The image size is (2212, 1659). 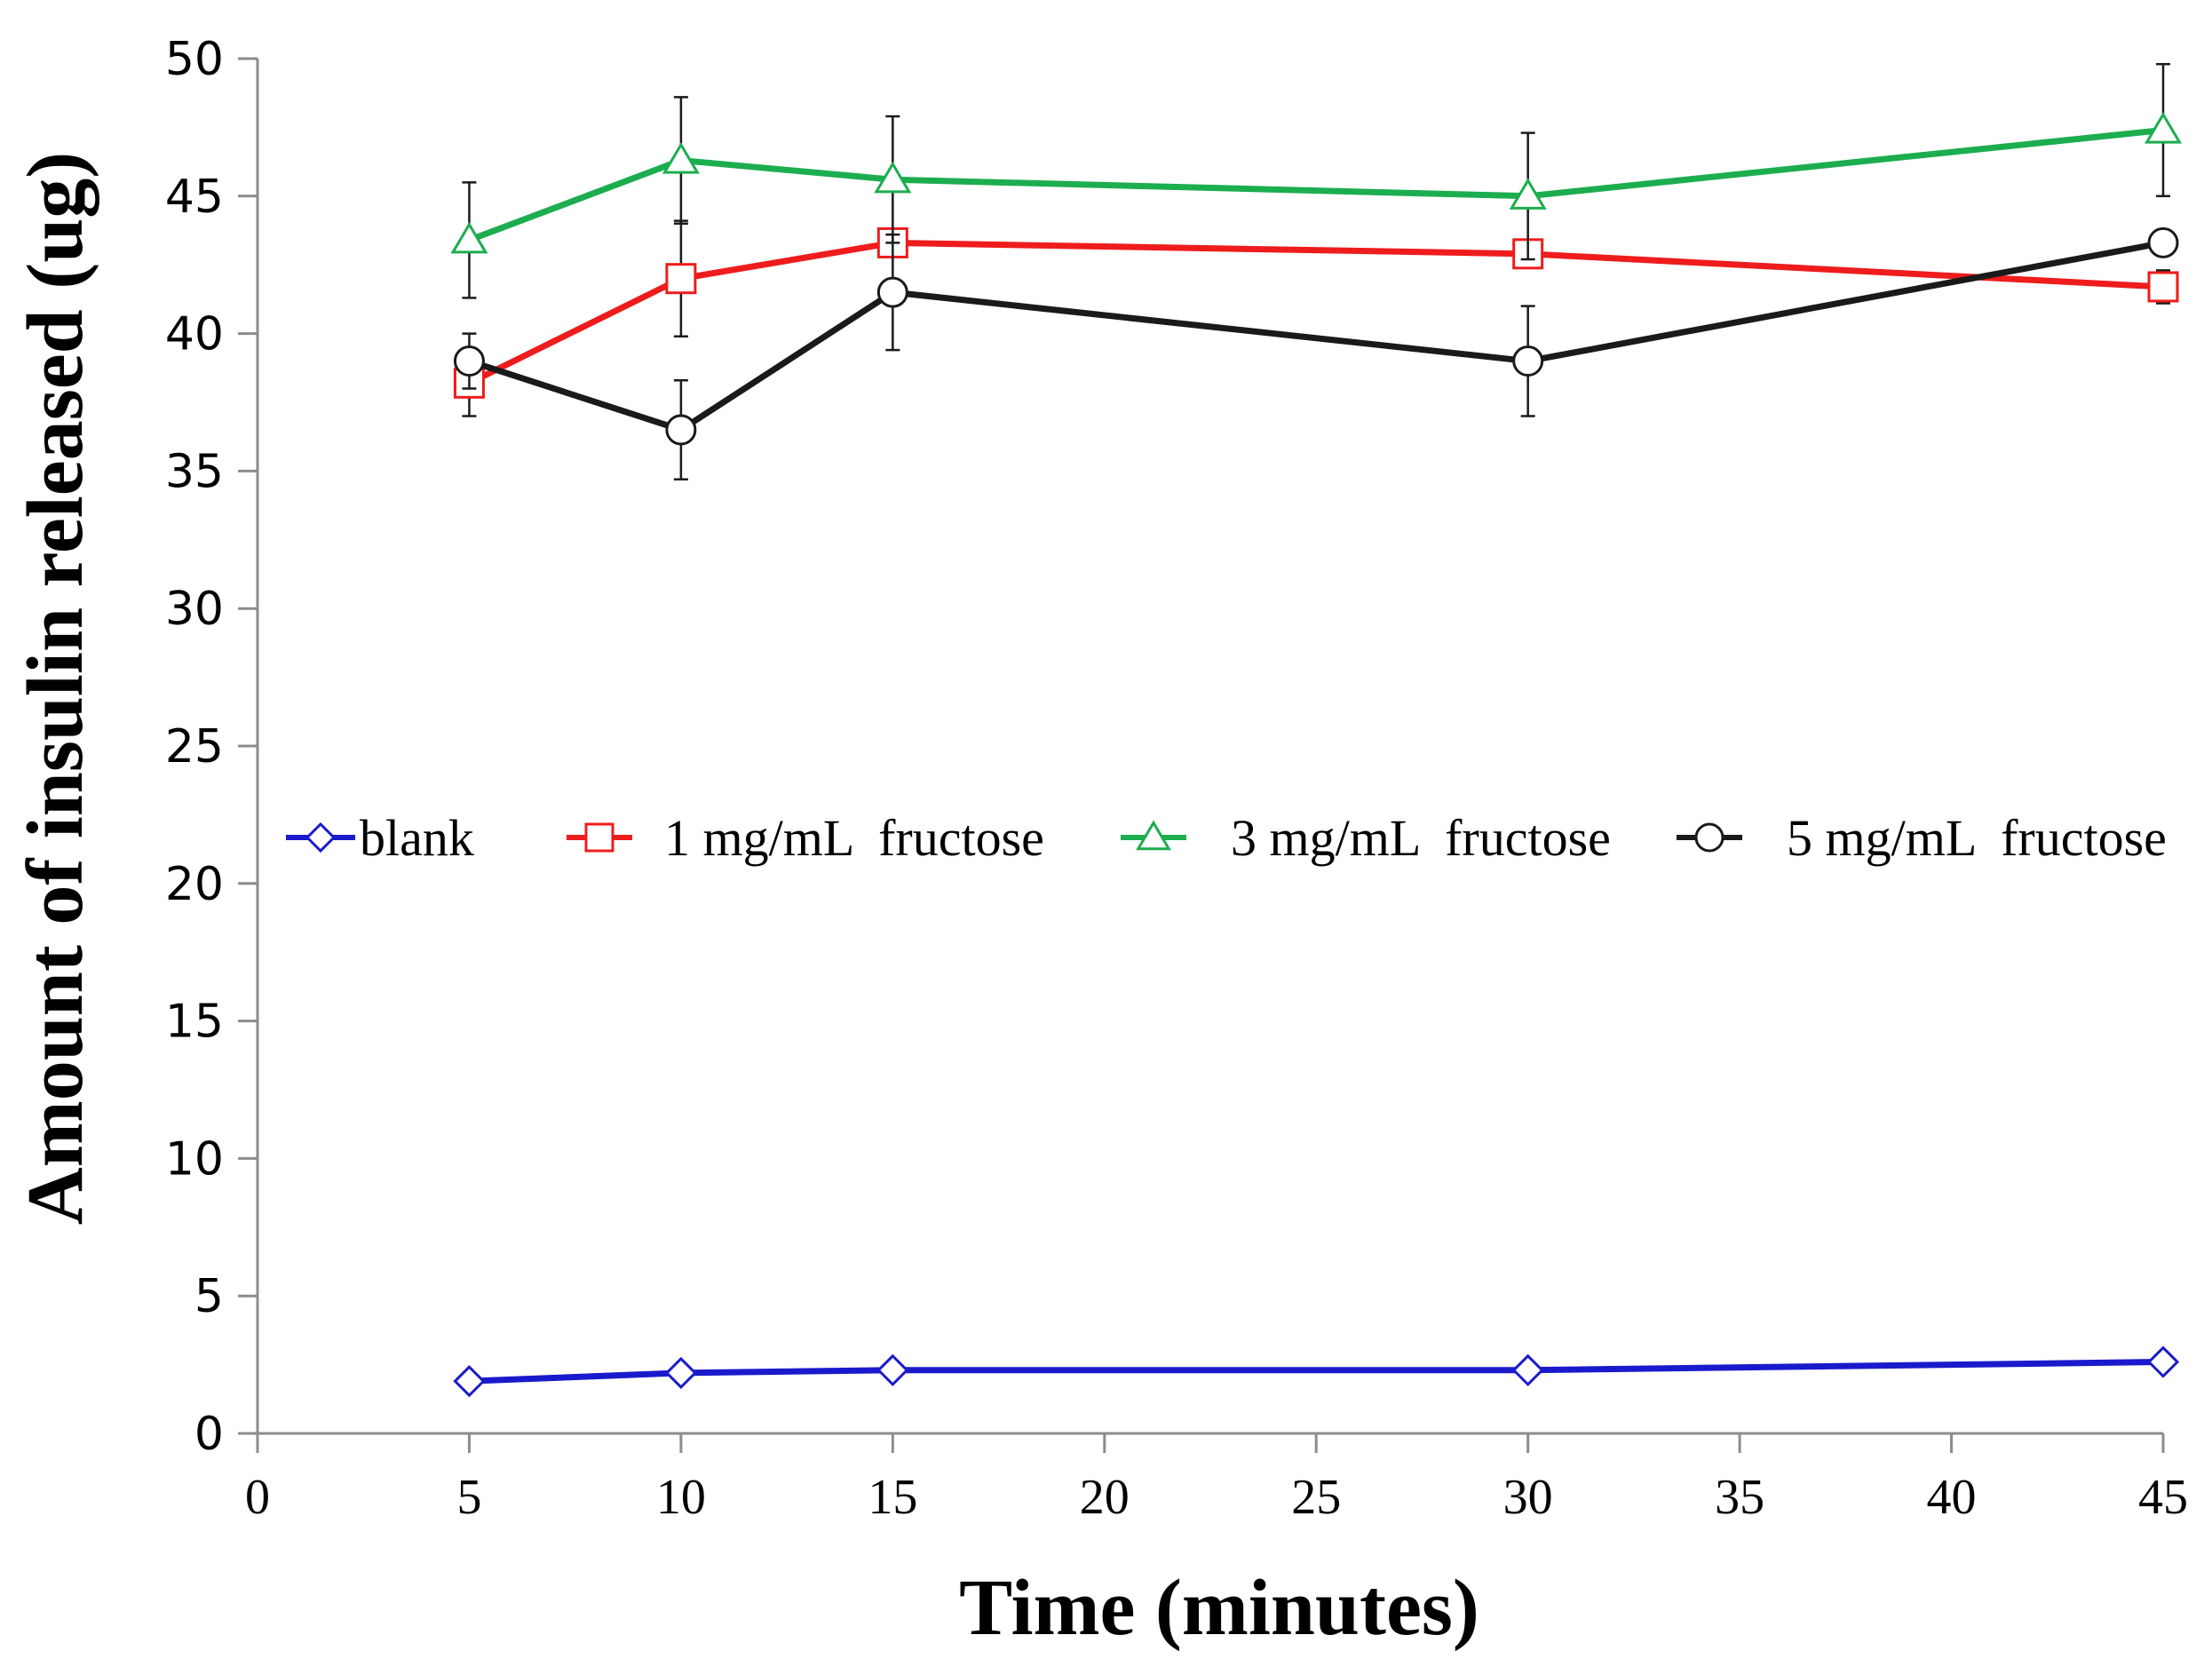 I want to click on y-tick-label: 5, so click(x=209, y=1296).